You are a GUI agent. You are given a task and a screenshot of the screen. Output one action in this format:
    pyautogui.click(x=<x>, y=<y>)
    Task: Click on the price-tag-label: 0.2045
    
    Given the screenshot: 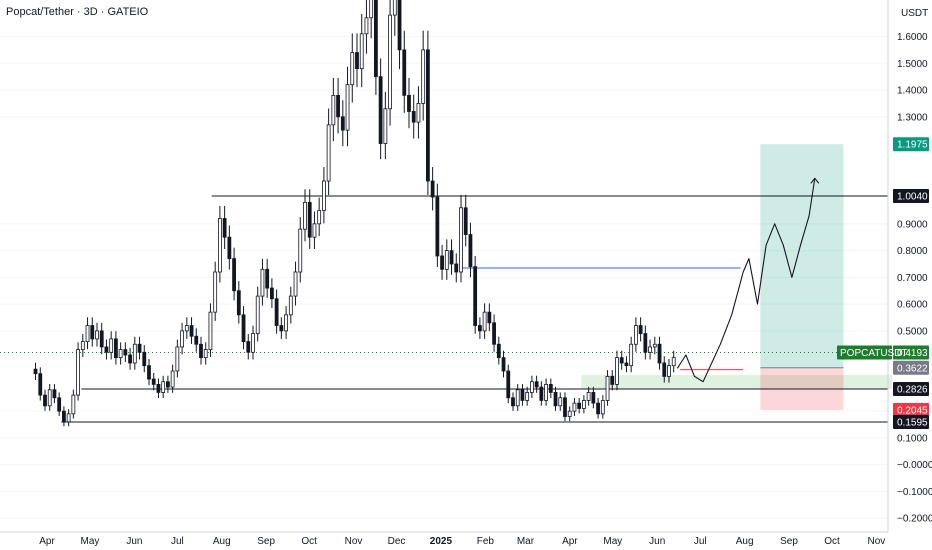 What is the action you would take?
    pyautogui.click(x=912, y=410)
    